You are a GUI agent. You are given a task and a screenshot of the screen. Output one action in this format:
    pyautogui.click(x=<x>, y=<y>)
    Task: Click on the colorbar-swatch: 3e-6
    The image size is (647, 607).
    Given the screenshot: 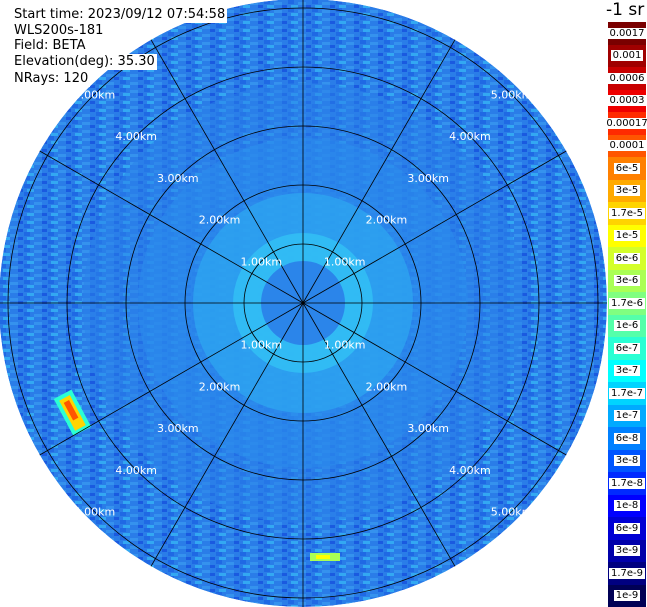 What is the action you would take?
    pyautogui.click(x=627, y=280)
    